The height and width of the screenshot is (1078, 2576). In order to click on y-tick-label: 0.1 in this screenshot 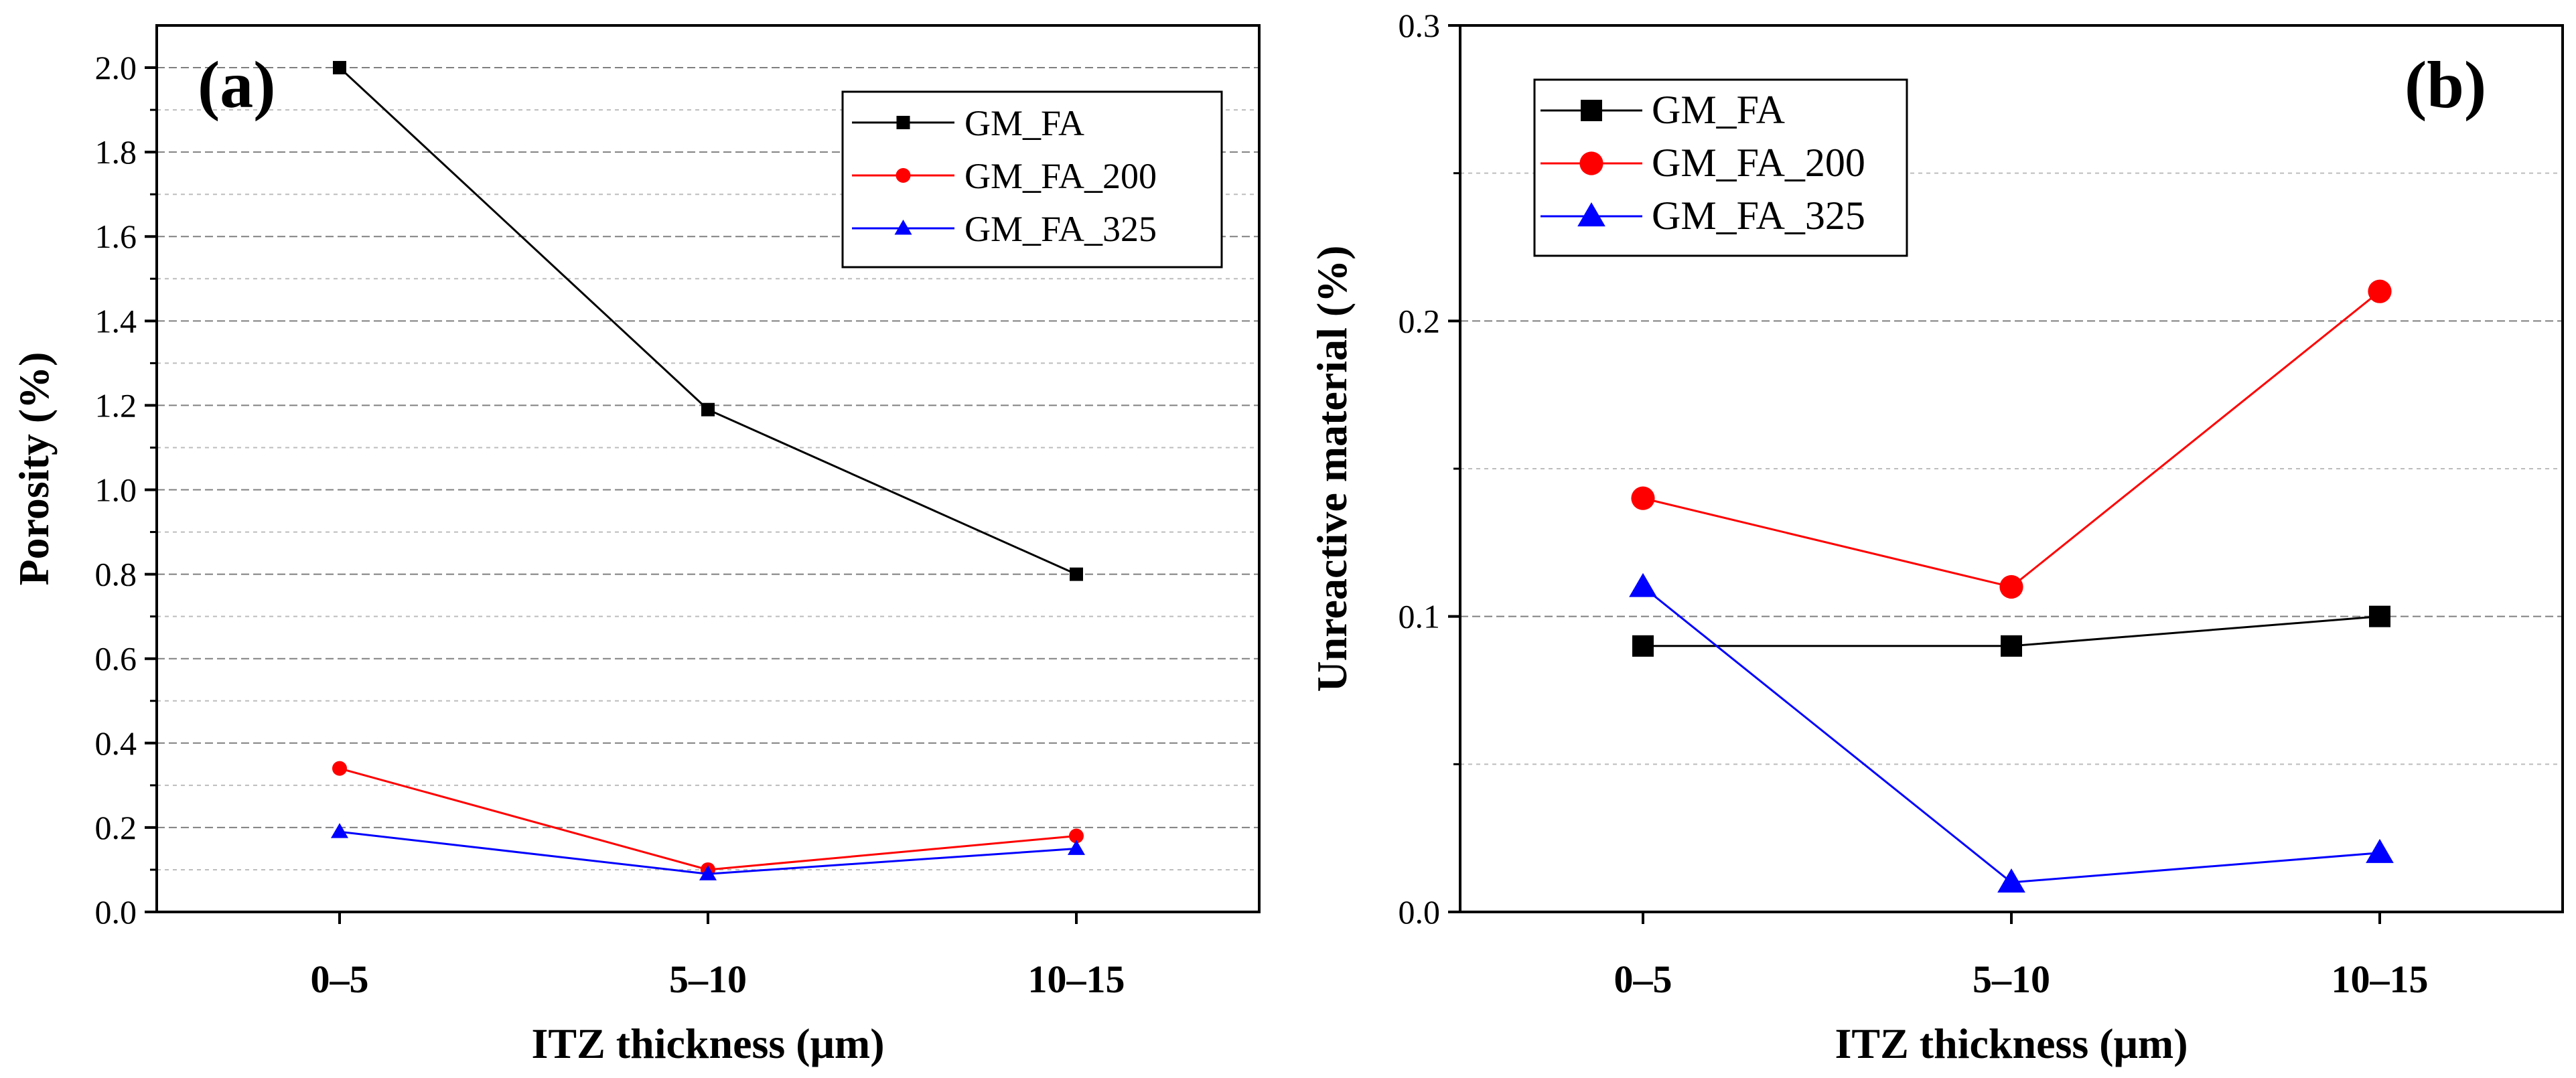, I will do `click(1420, 616)`.